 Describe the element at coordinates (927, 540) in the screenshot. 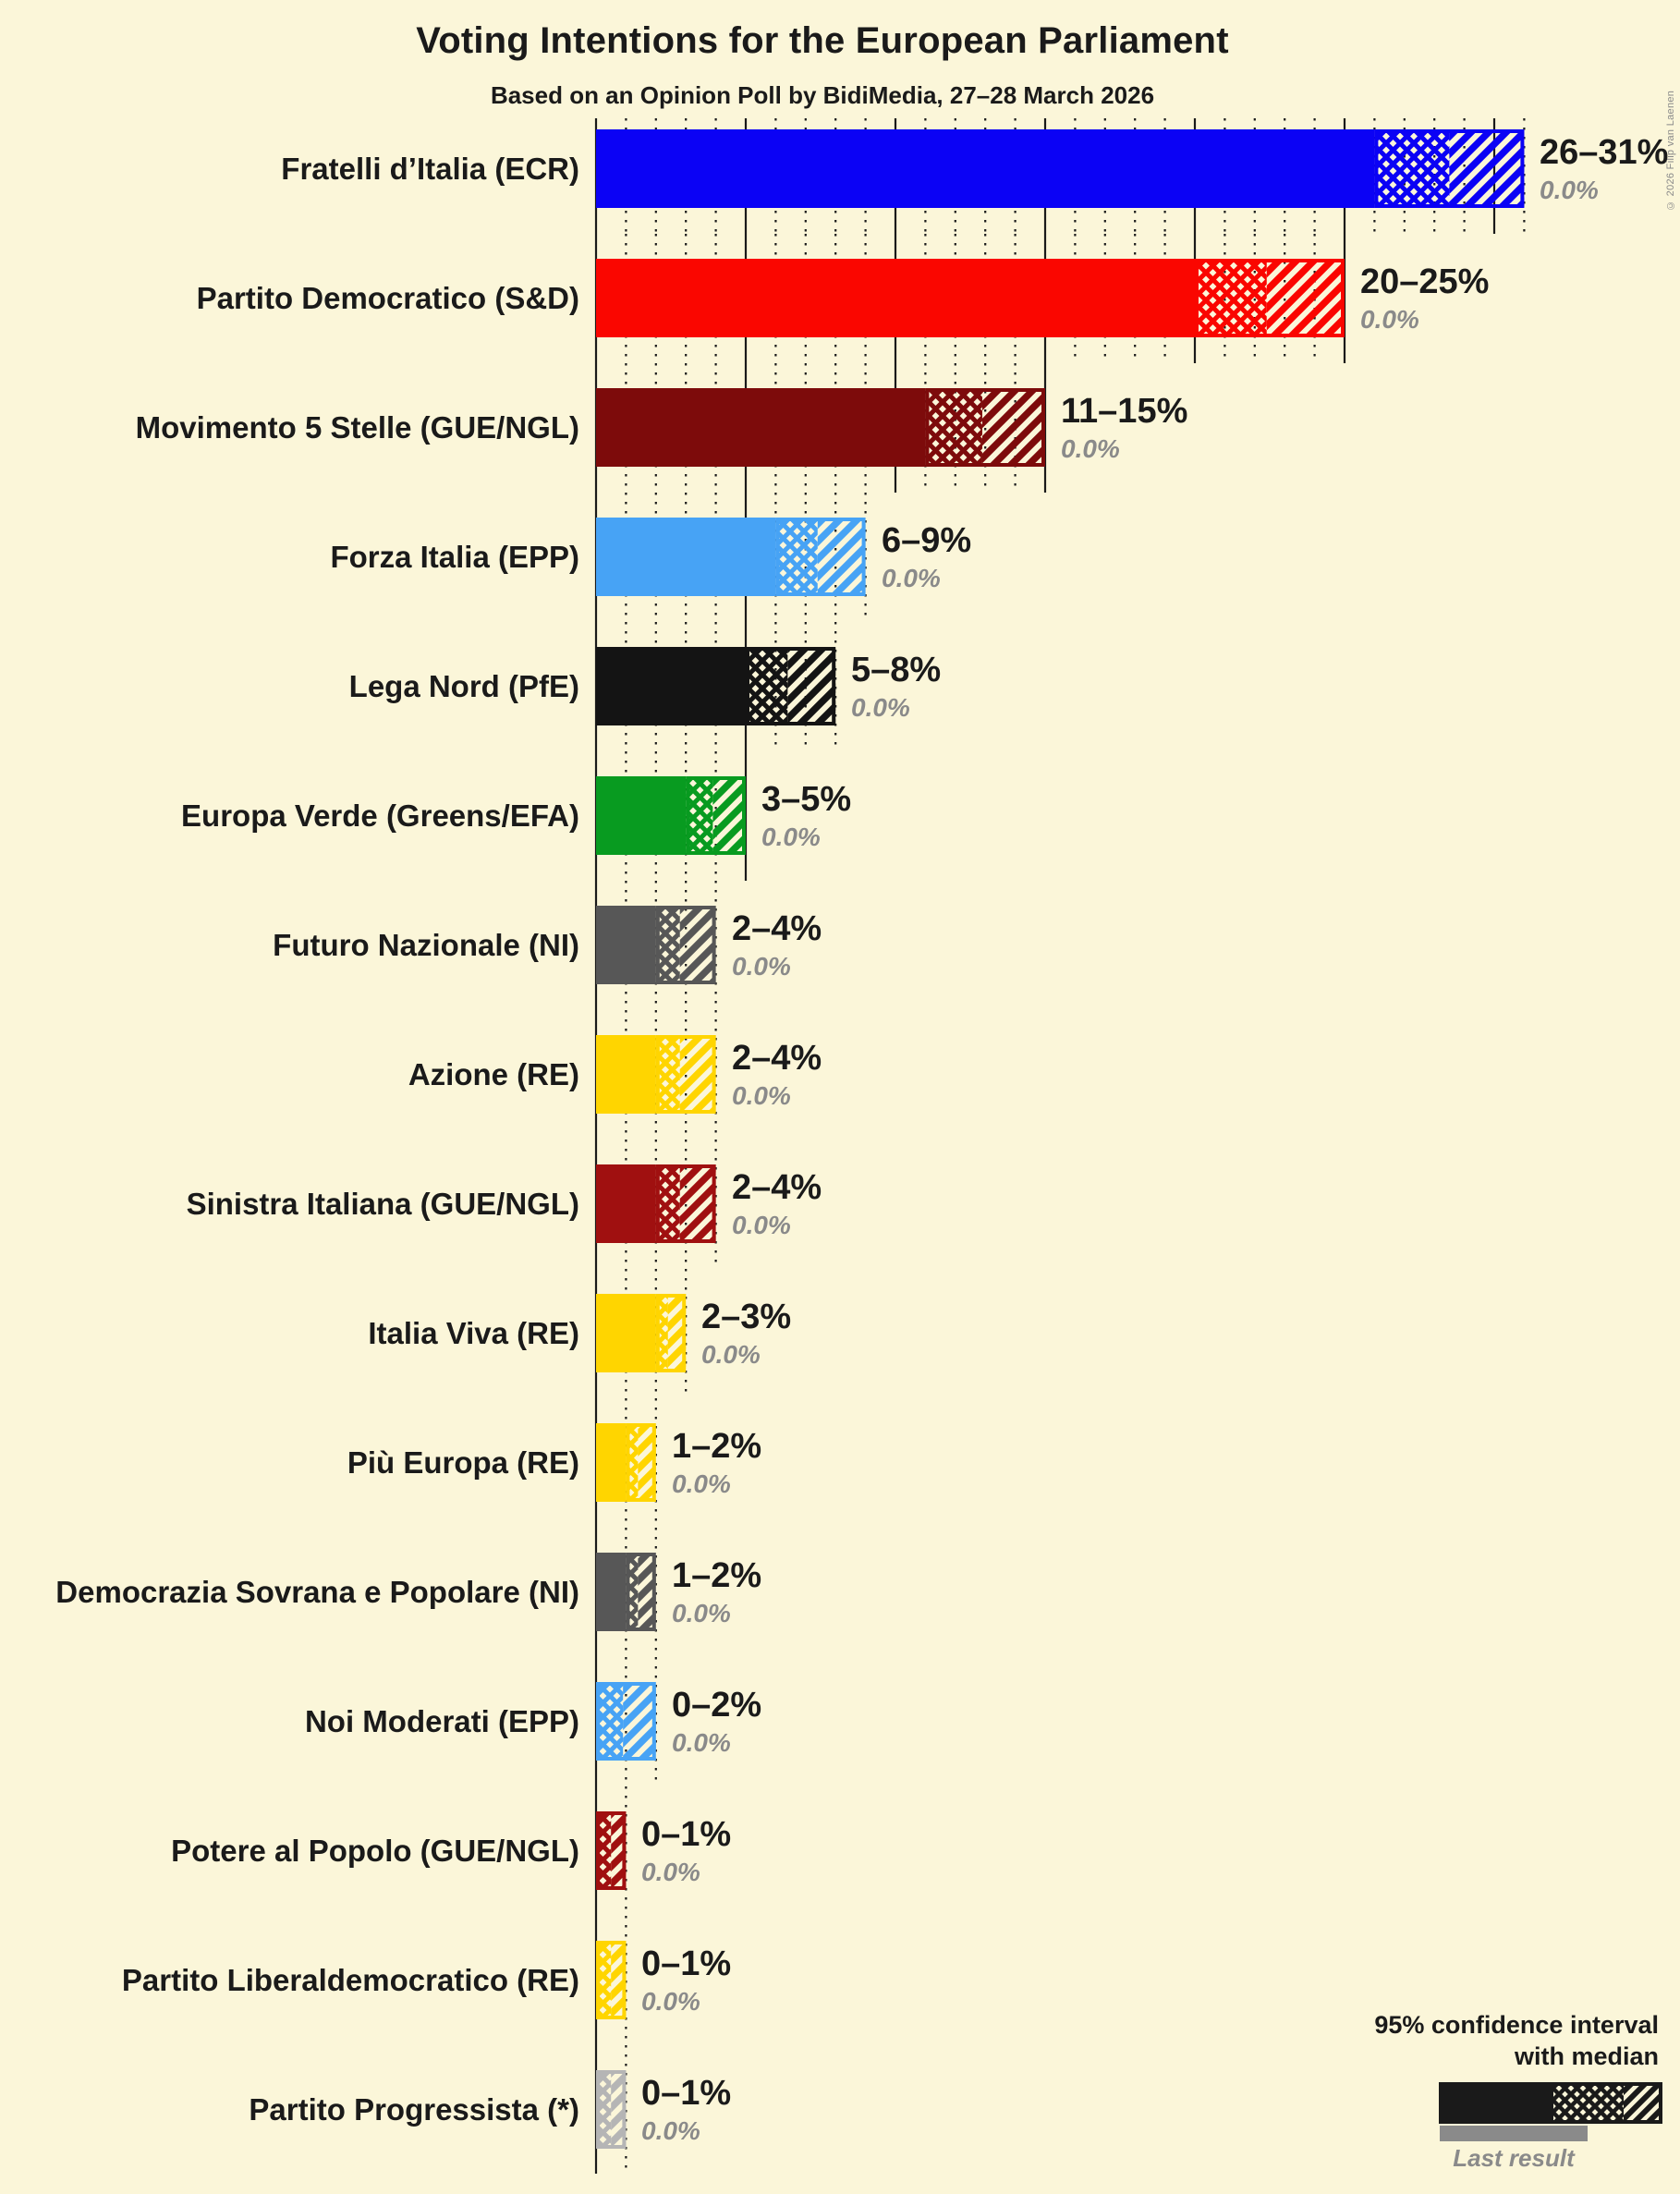

I see `ci-range-label: 6–9%` at that location.